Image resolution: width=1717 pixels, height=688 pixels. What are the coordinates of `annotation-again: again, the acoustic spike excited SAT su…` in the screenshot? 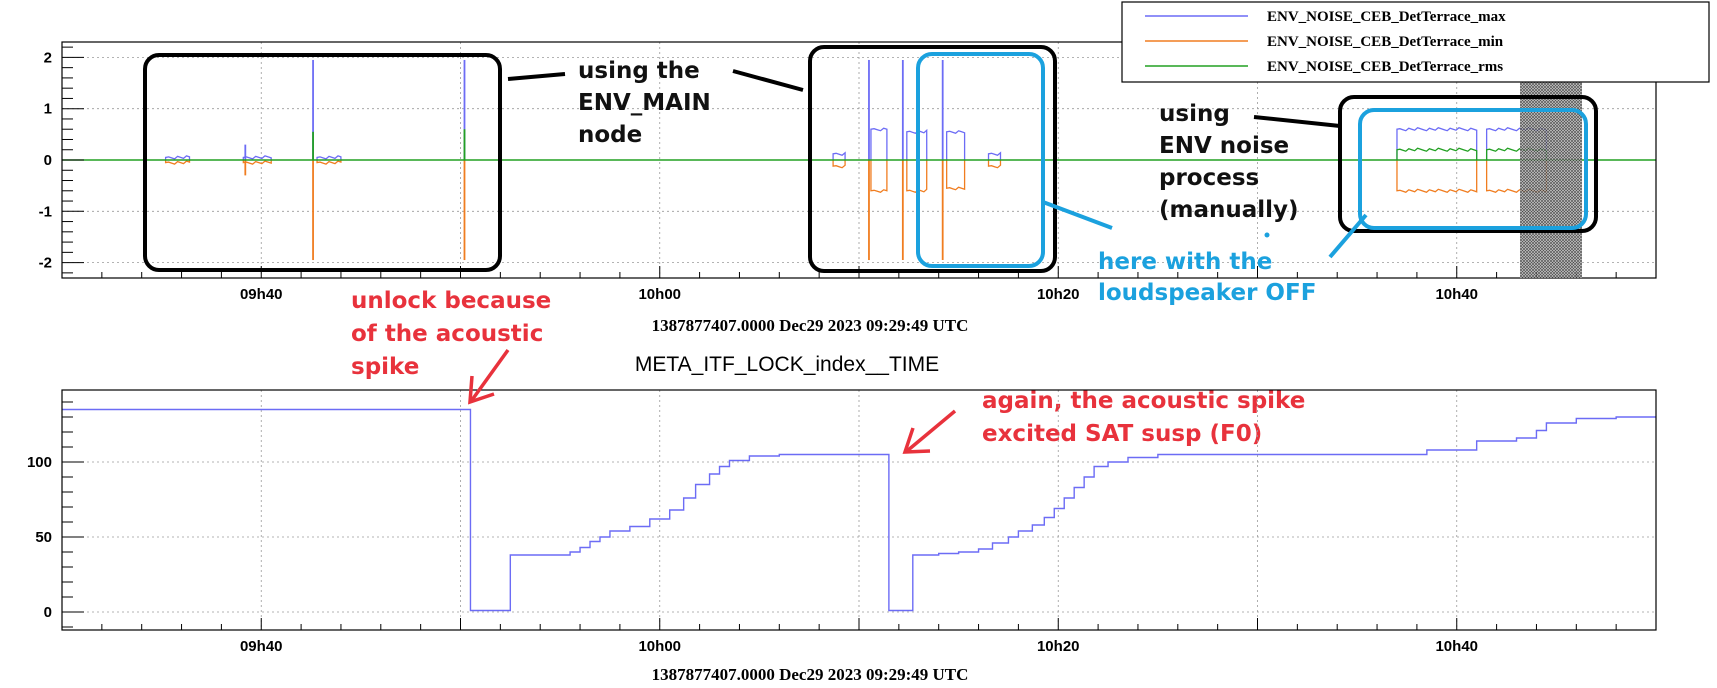 It's located at (1147, 417).